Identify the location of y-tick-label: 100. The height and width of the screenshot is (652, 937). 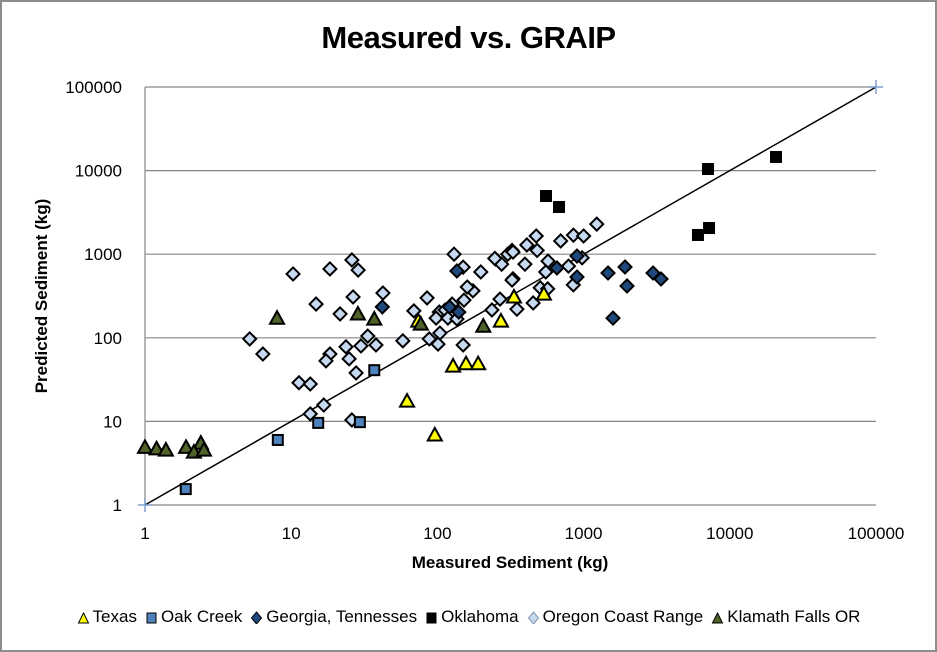
(108, 338).